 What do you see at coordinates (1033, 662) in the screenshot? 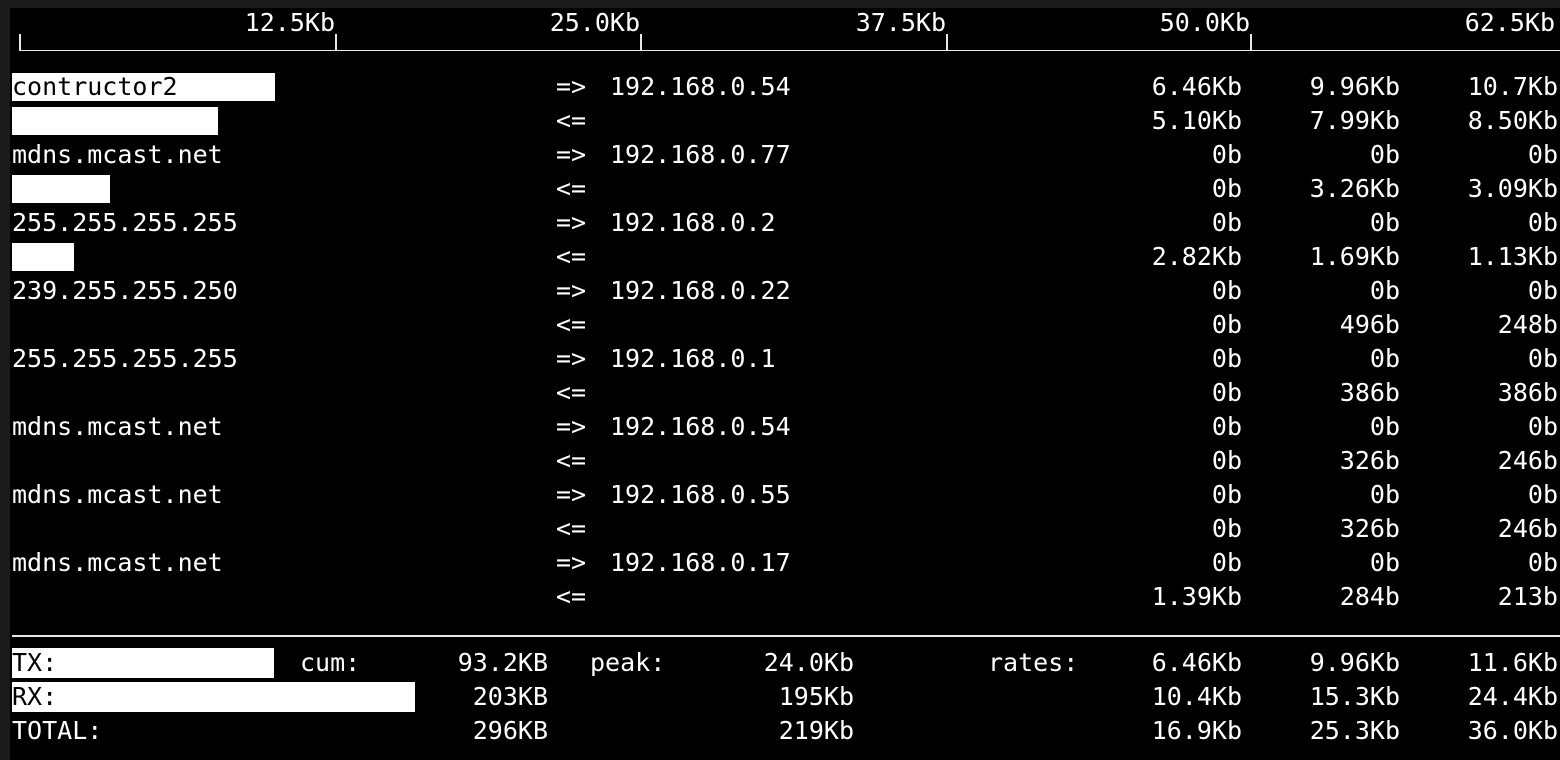
I see `rates-label: rates:` at bounding box center [1033, 662].